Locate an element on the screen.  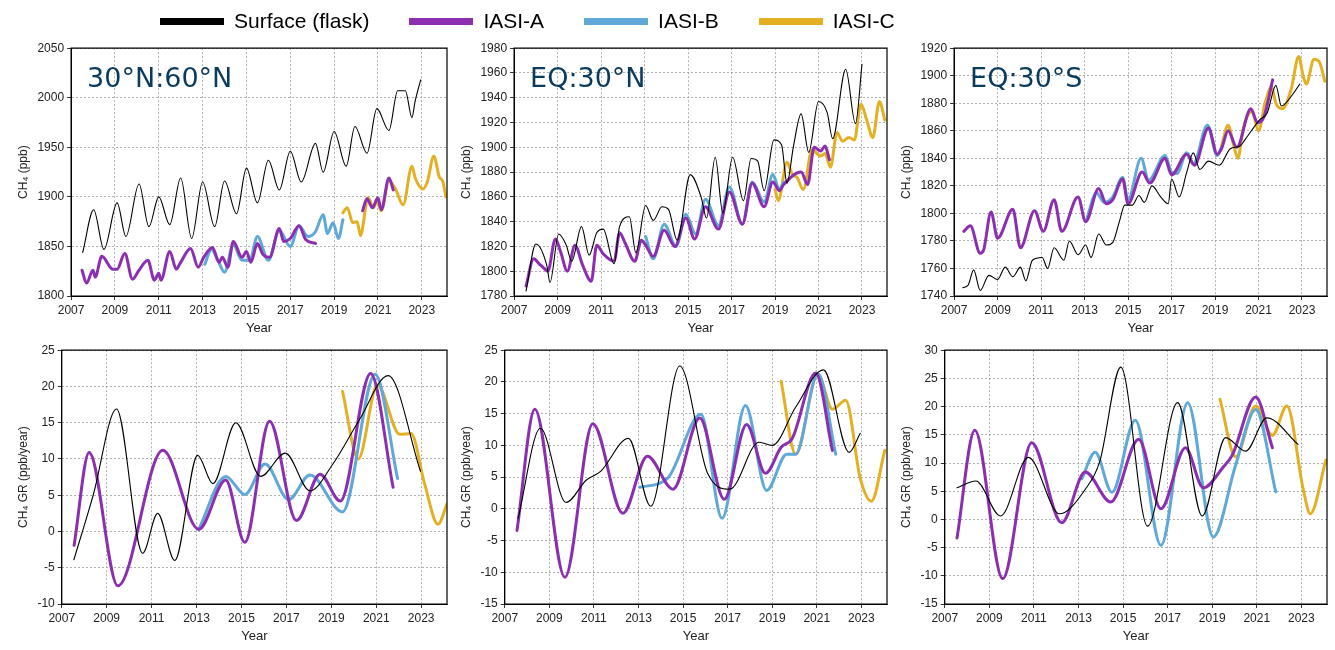
legend-label: IASI-C is located at coordinates (863, 21).